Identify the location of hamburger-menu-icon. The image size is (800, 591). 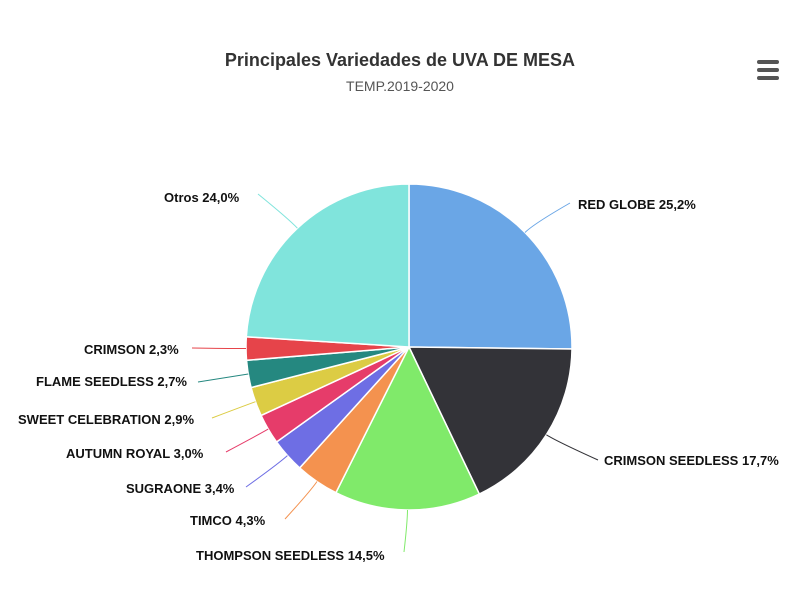
(768, 70).